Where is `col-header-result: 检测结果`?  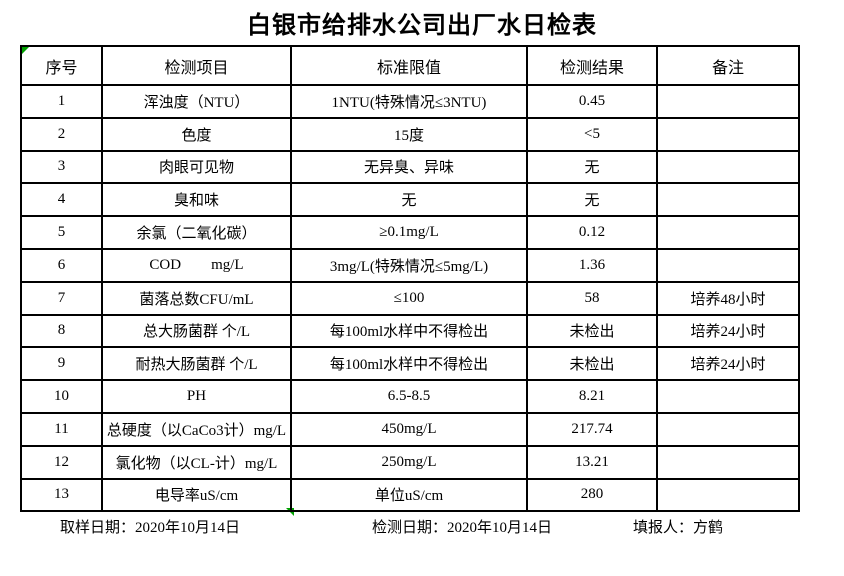
col-header-result: 检测结果 is located at coordinates (592, 65).